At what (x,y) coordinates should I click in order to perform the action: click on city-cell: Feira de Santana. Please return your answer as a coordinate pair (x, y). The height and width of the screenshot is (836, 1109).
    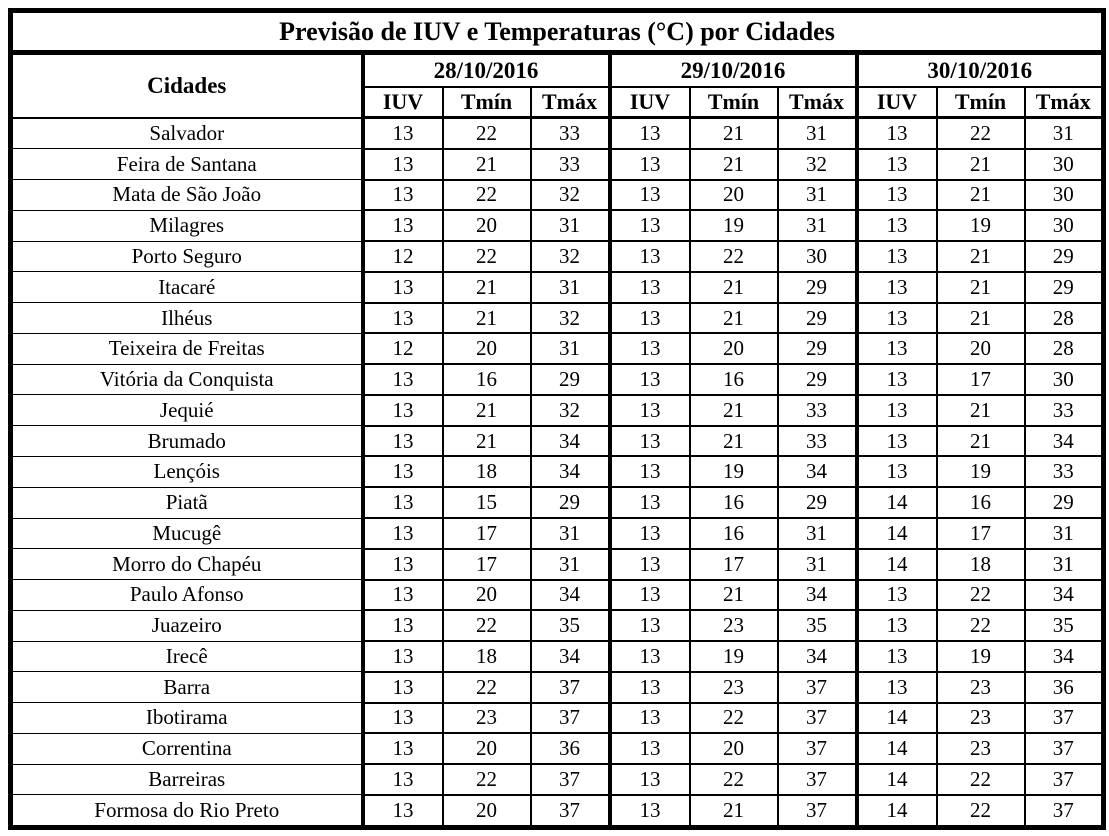
    Looking at the image, I should click on (187, 164).